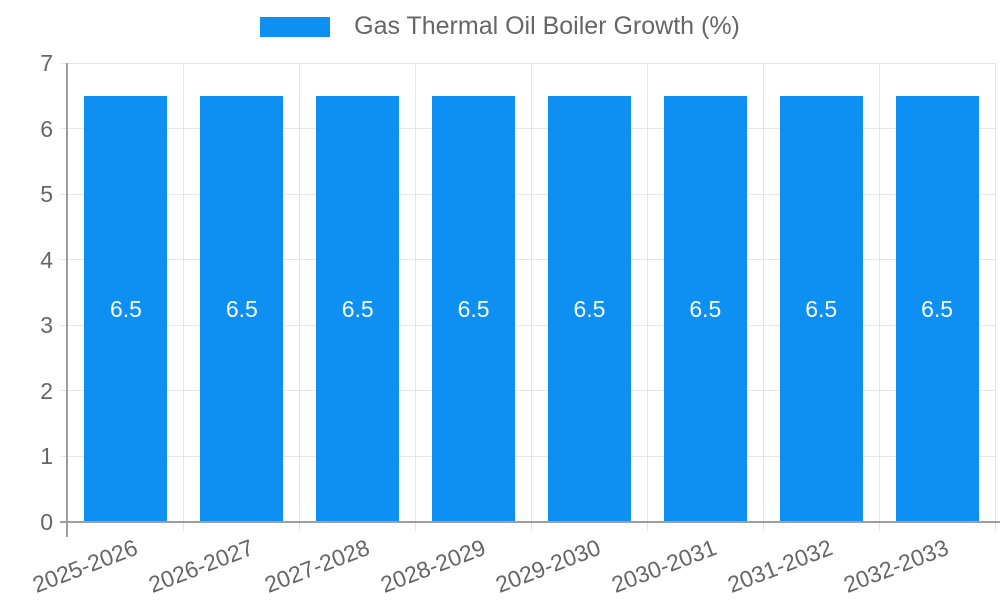 This screenshot has width=1000, height=600. I want to click on x-axis-tick-label: 2028-2029, so click(432, 566).